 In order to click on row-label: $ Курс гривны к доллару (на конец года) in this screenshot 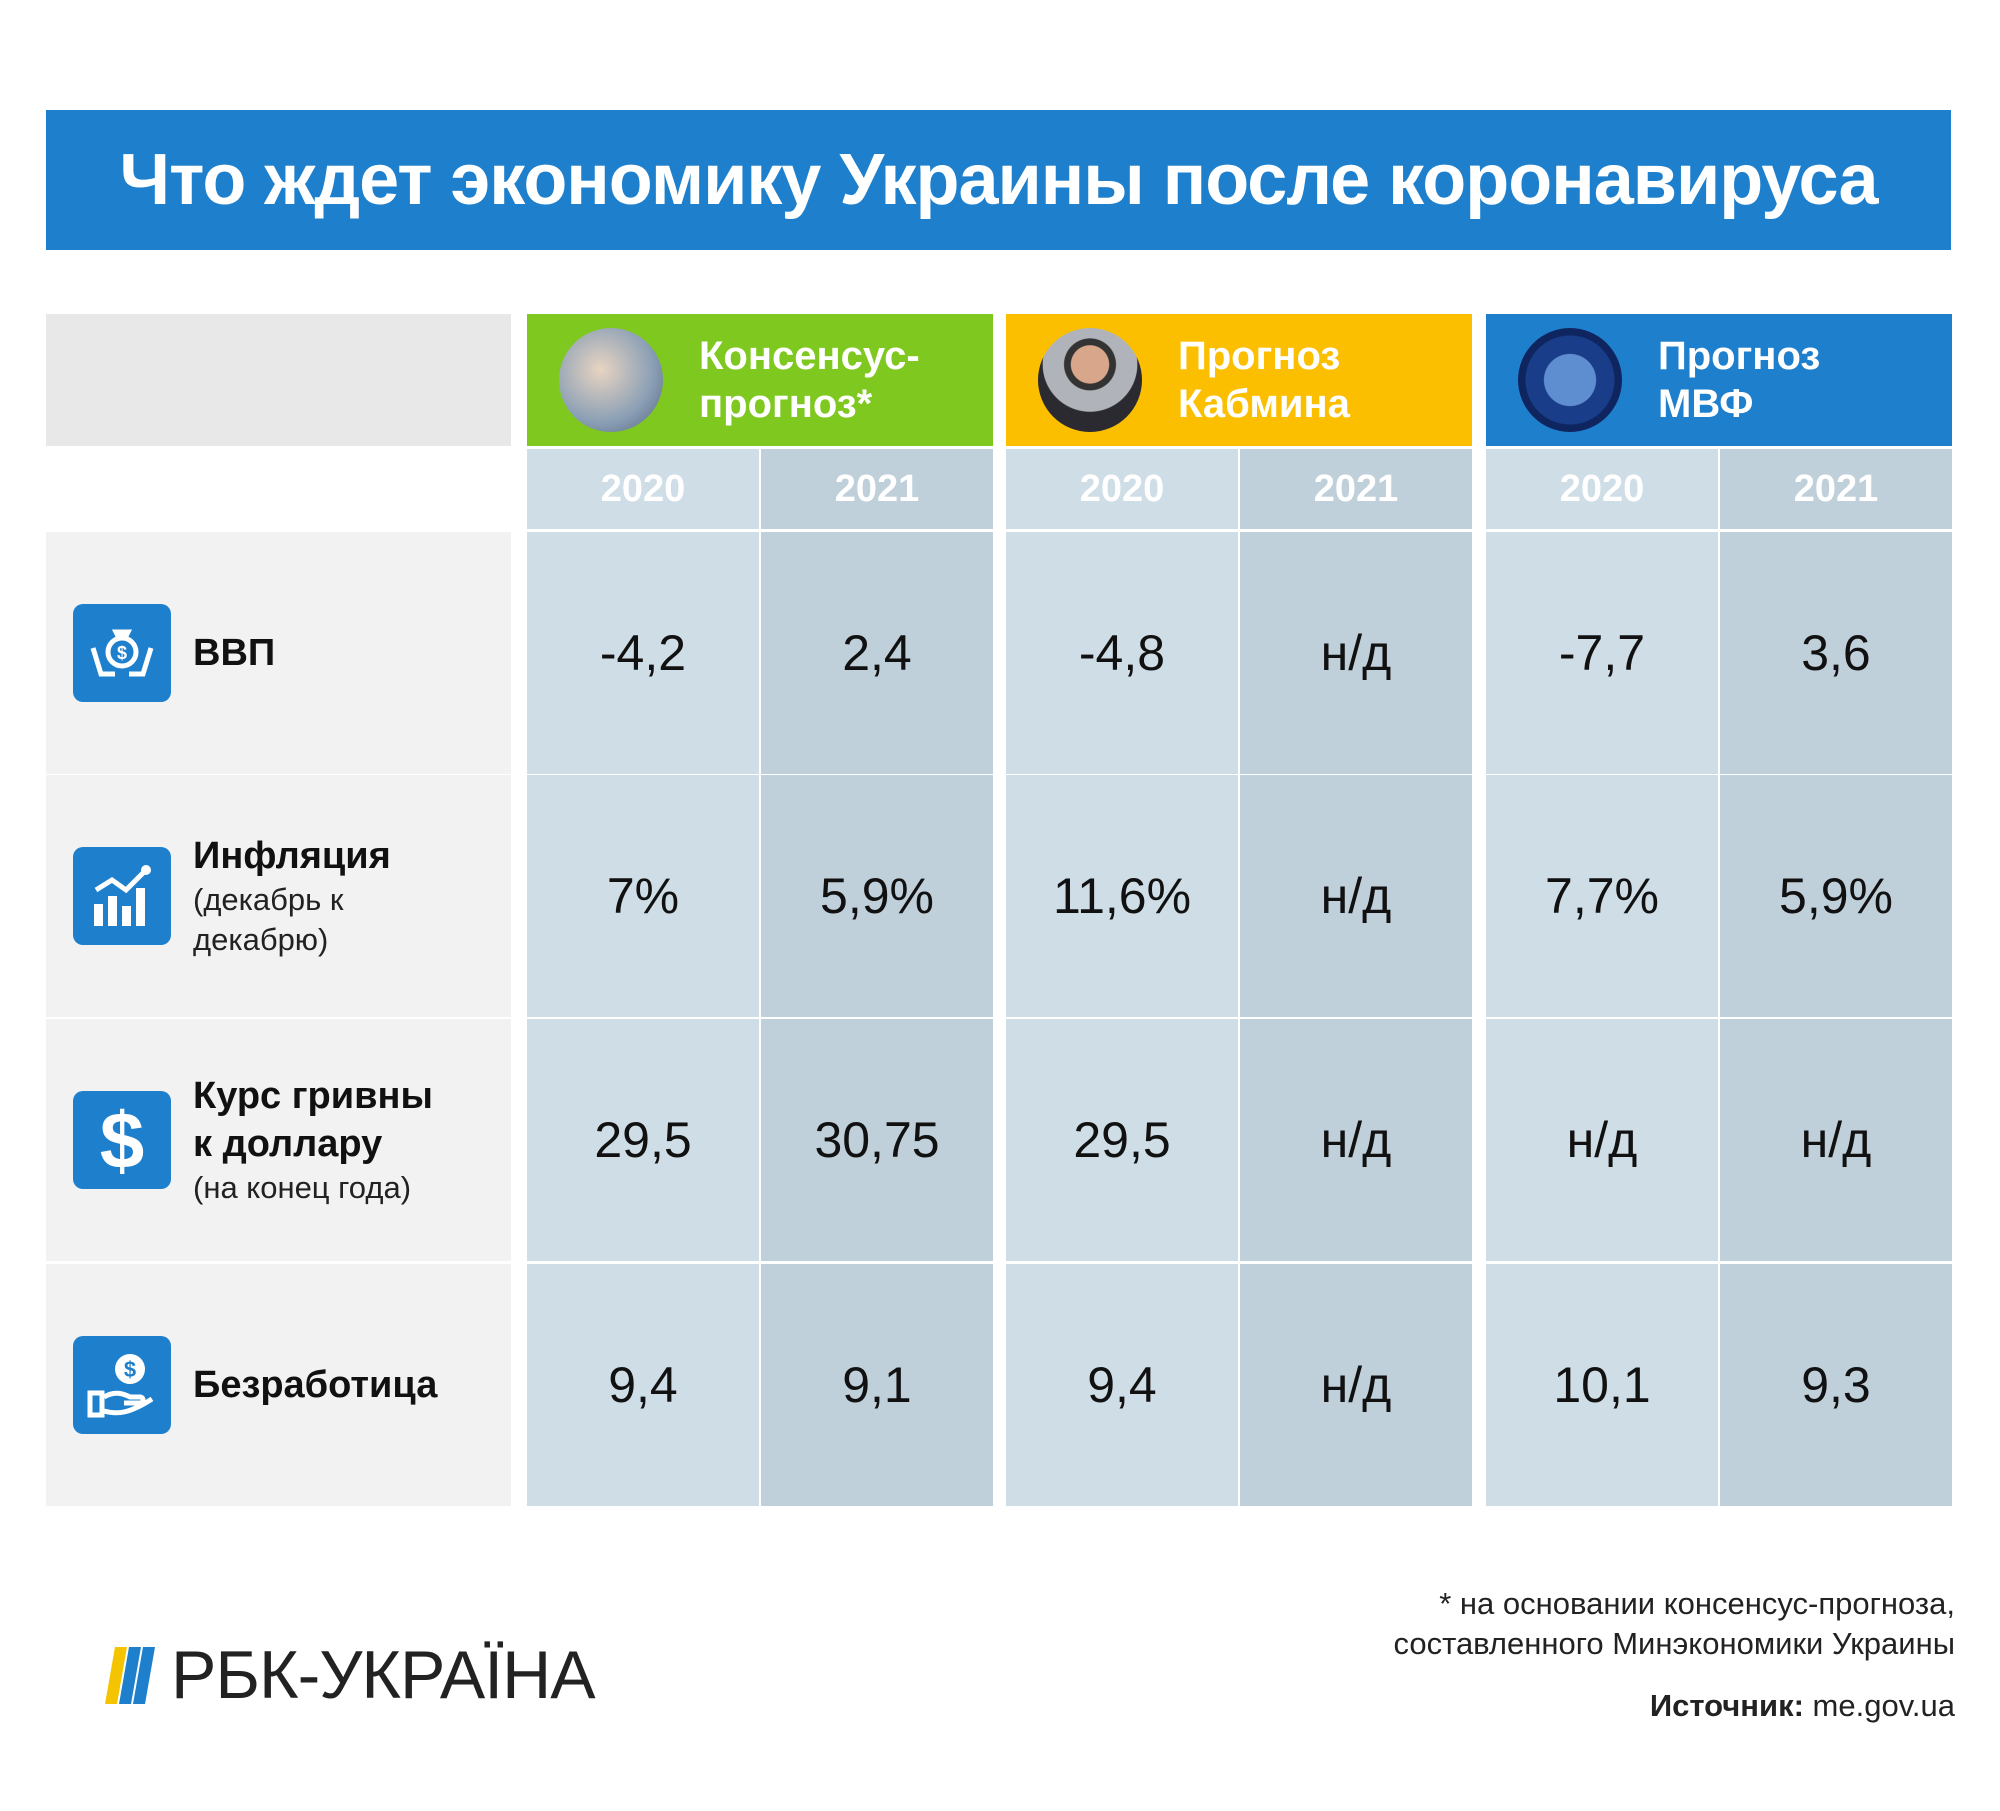, I will do `click(278, 1140)`.